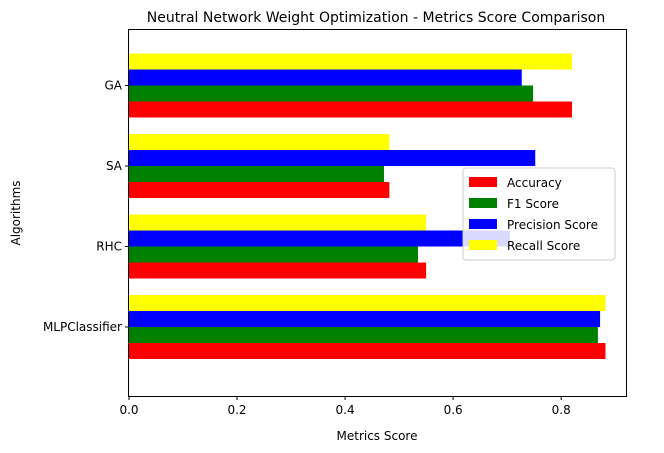 This screenshot has height=453, width=664. Describe the element at coordinates (16, 212) in the screenshot. I see `y-axis-label: Algorithms` at that location.